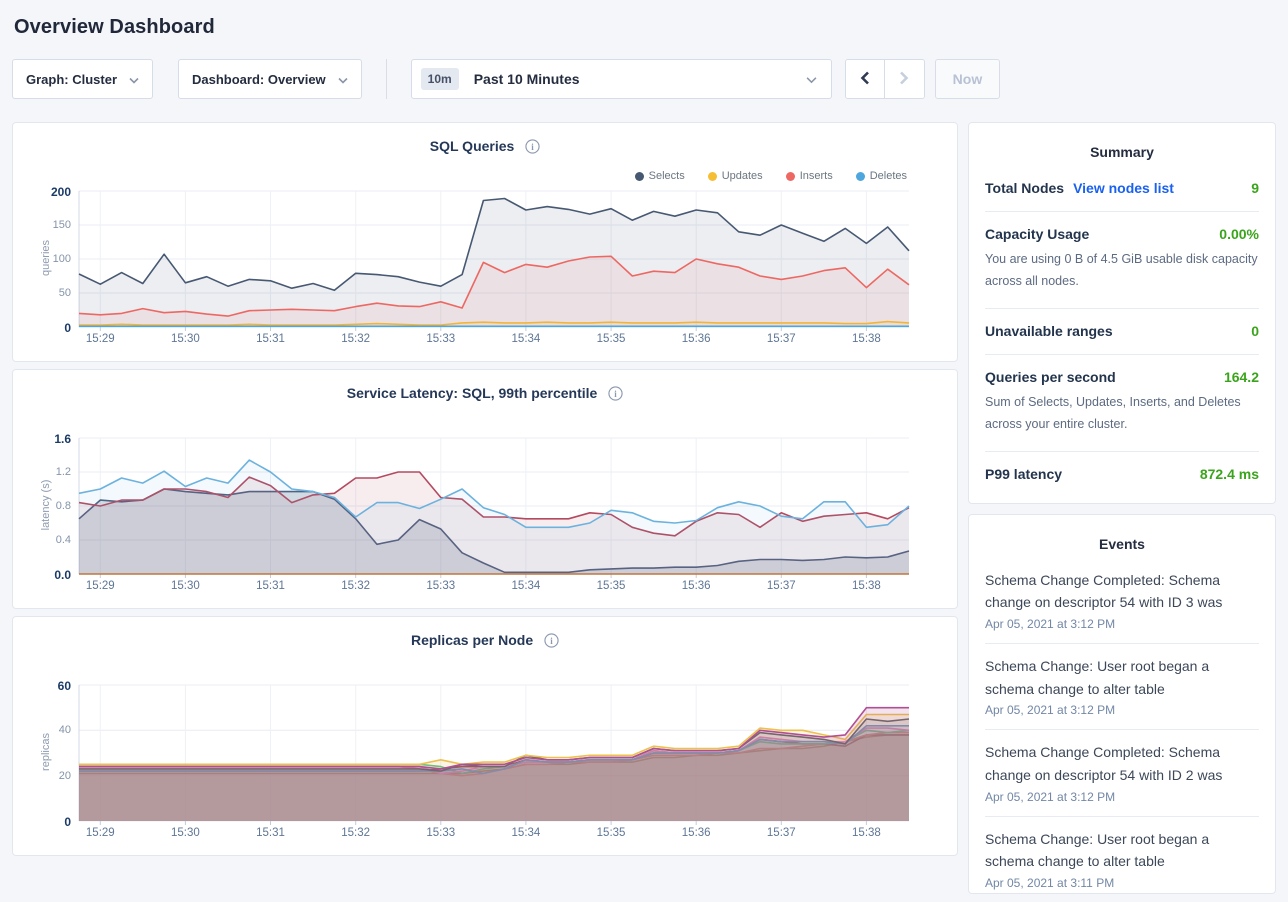 The image size is (1288, 902). What do you see at coordinates (1024, 473) in the screenshot?
I see `summary-label: P99 latency` at bounding box center [1024, 473].